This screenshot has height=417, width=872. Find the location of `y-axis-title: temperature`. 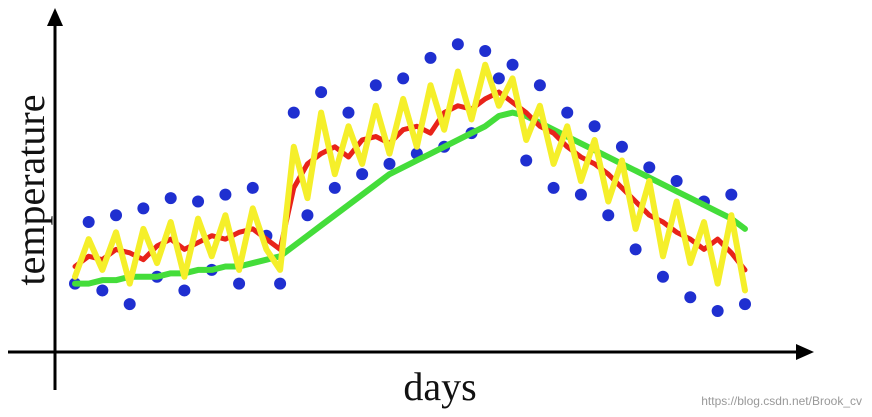

y-axis-title: temperature is located at coordinates (30, 190).